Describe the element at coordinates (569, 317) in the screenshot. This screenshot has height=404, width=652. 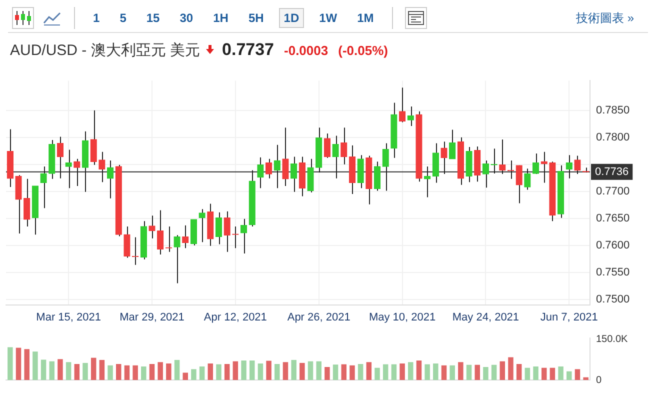
I see `x-tick-label: Jun 7, 2021` at that location.